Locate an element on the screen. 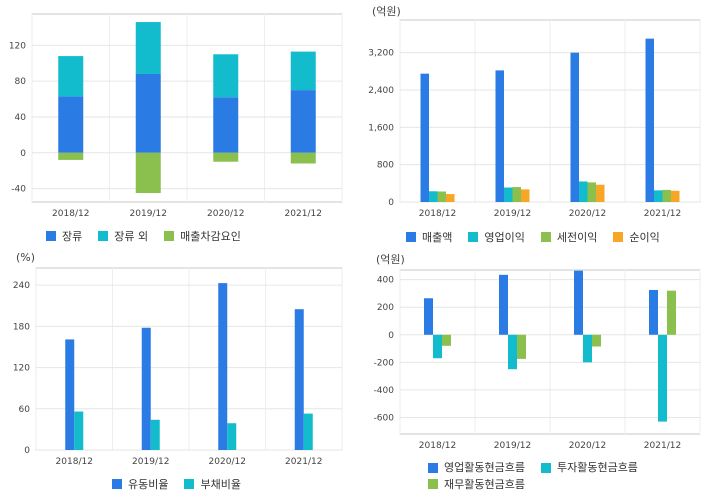 This screenshot has width=720, height=496. legend-label: 순이익 is located at coordinates (644, 237).